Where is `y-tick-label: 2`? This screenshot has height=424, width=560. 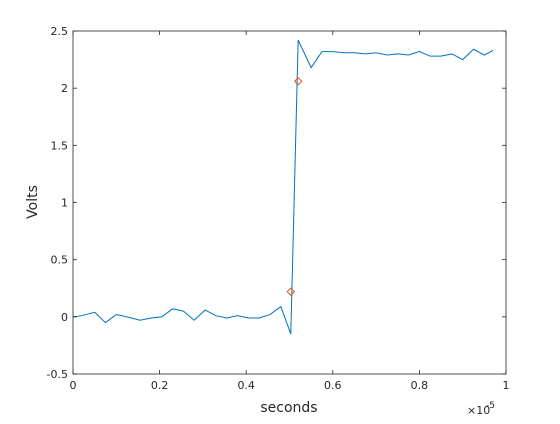 y-tick-label: 2 is located at coordinates (64, 88).